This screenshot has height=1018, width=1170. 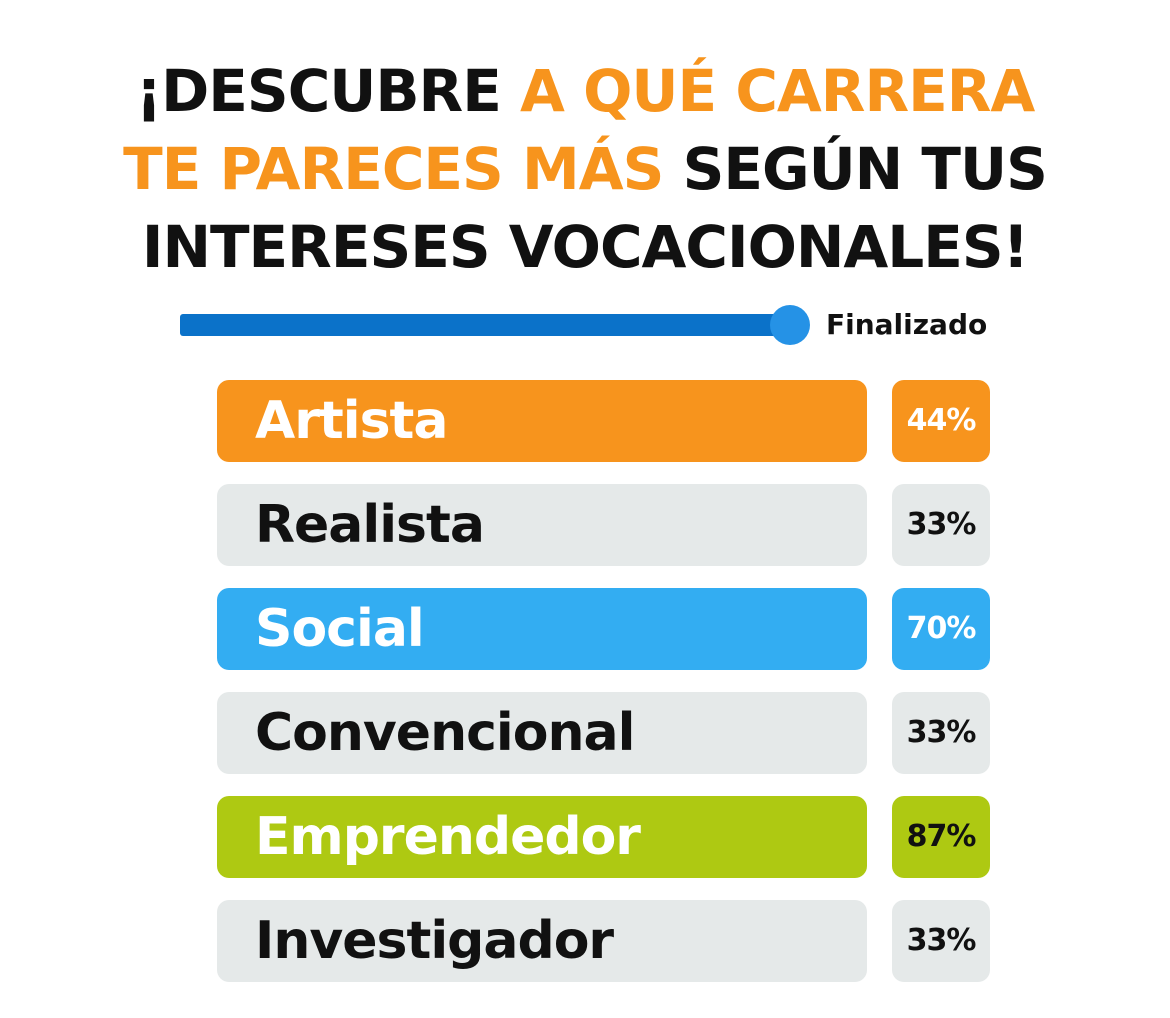 I want to click on result-bar: Convencional, so click(x=542, y=733).